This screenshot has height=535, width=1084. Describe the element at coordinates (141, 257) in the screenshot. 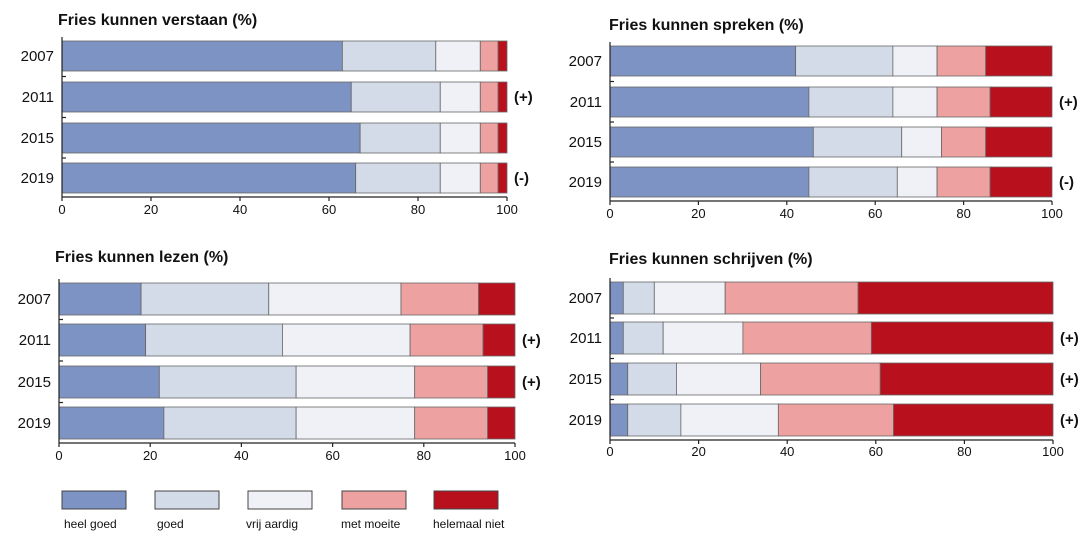

I see `chart-title: Fries kunnen lezen (%)` at that location.